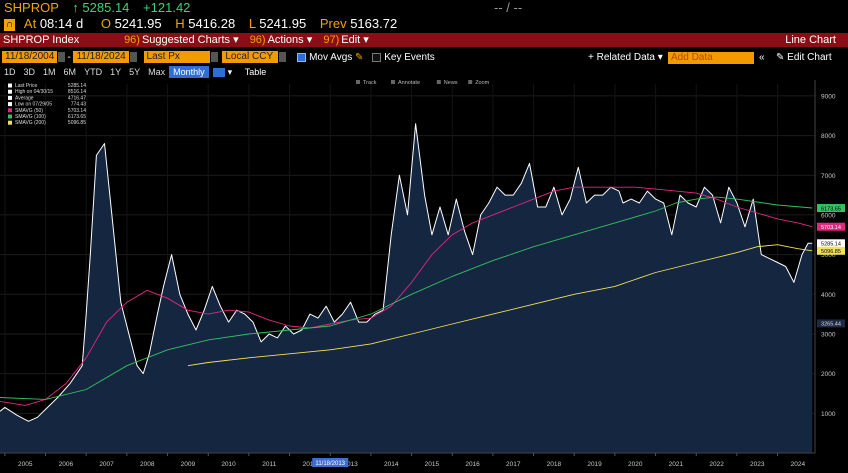 The image size is (848, 473). What do you see at coordinates (26, 86) in the screenshot?
I see `legend-label: Last Price` at bounding box center [26, 86].